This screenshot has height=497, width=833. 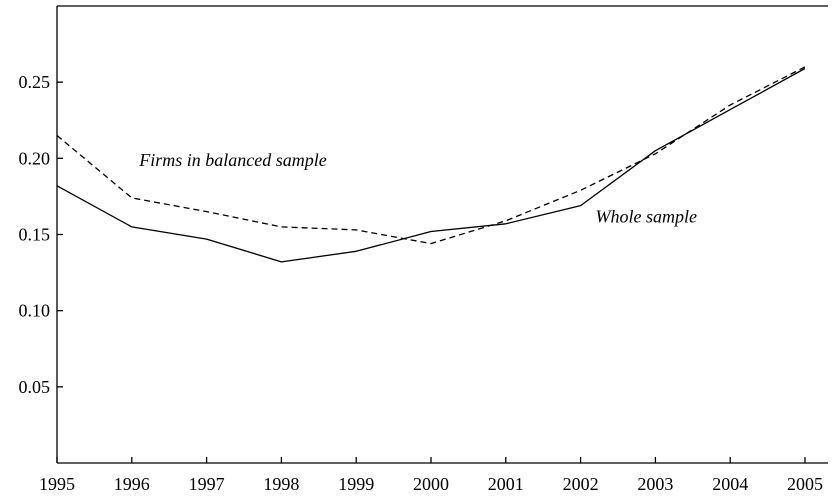 What do you see at coordinates (655, 484) in the screenshot?
I see `x-tick-label: 2003` at bounding box center [655, 484].